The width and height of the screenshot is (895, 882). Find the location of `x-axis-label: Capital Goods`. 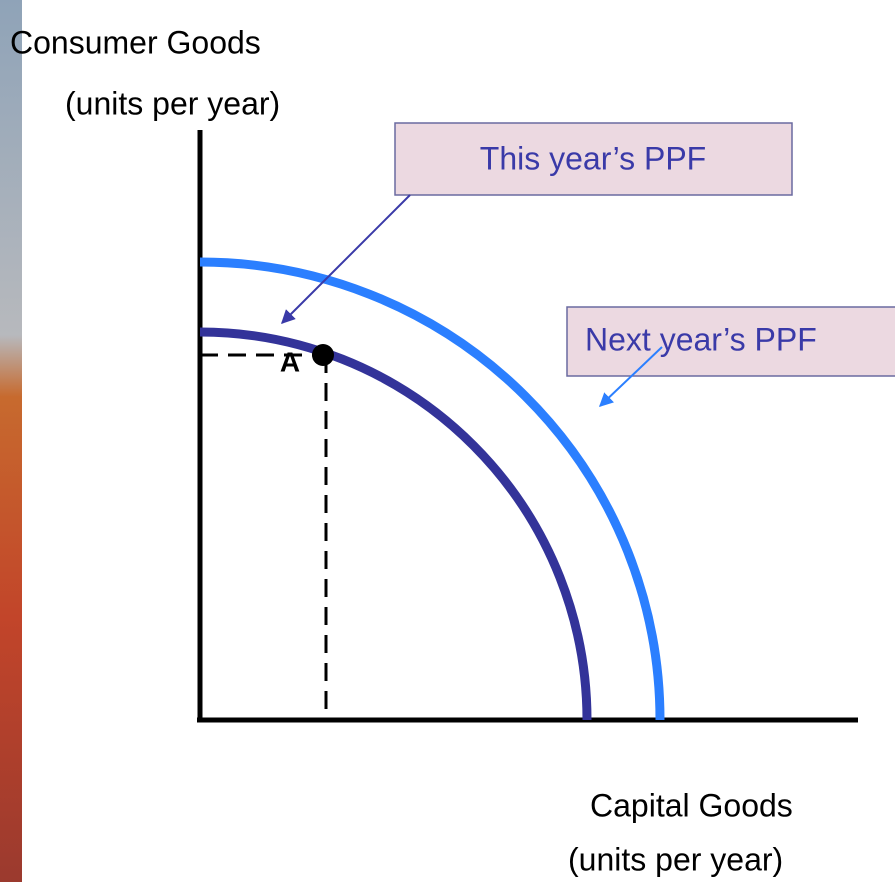

x-axis-label: Capital Goods is located at coordinates (691, 805).